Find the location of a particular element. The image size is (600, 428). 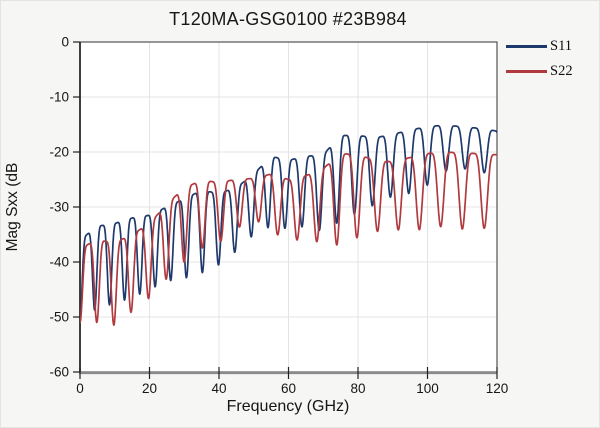

legend-item-s11: S11 is located at coordinates (553, 46).